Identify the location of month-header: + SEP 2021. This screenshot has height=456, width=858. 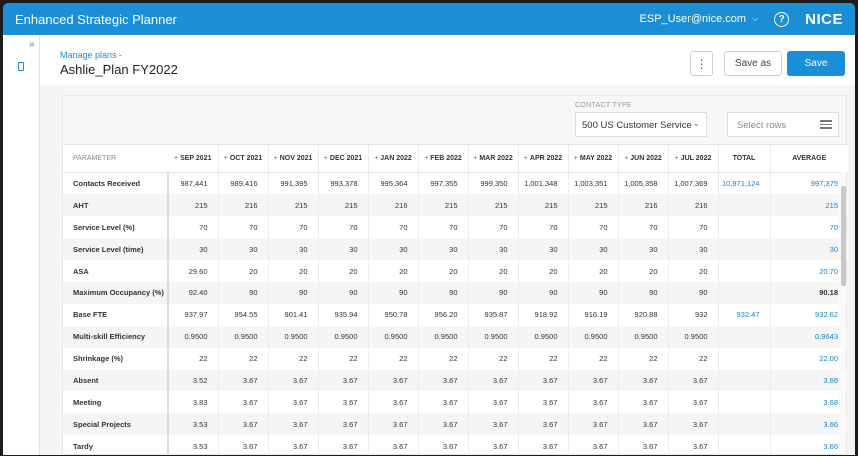
(193, 158).